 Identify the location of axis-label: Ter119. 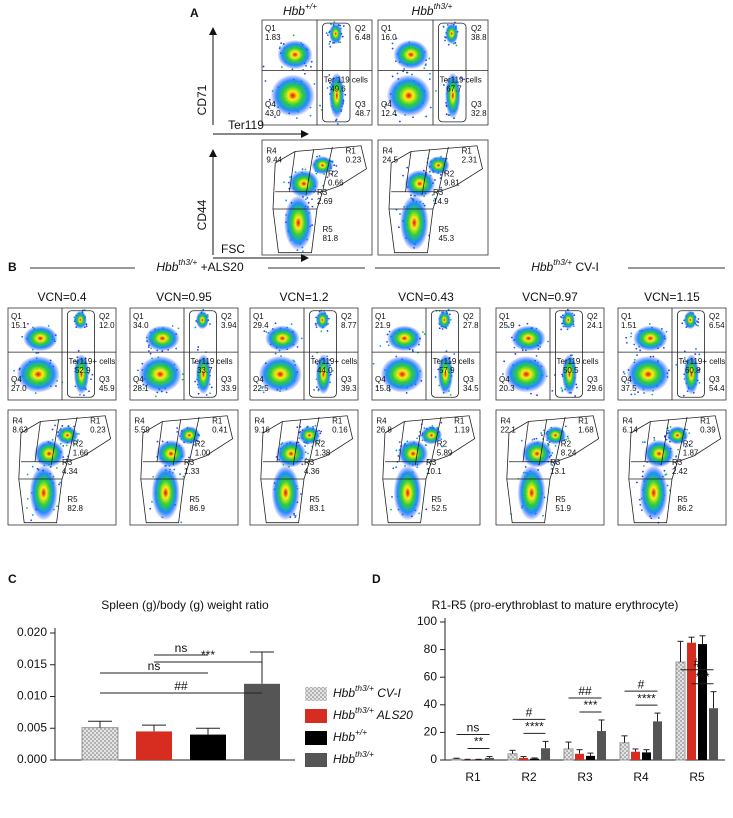
(246, 125).